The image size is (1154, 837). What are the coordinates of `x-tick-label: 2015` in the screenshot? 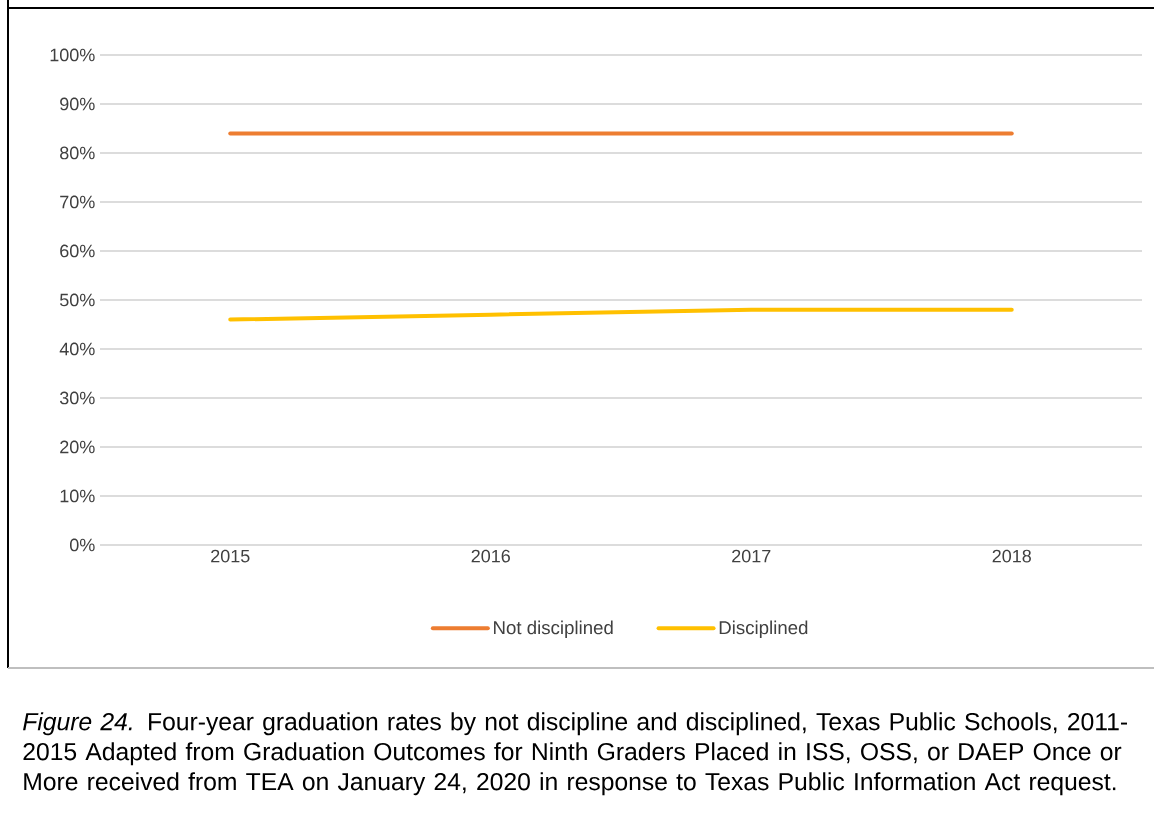 It's located at (230, 556).